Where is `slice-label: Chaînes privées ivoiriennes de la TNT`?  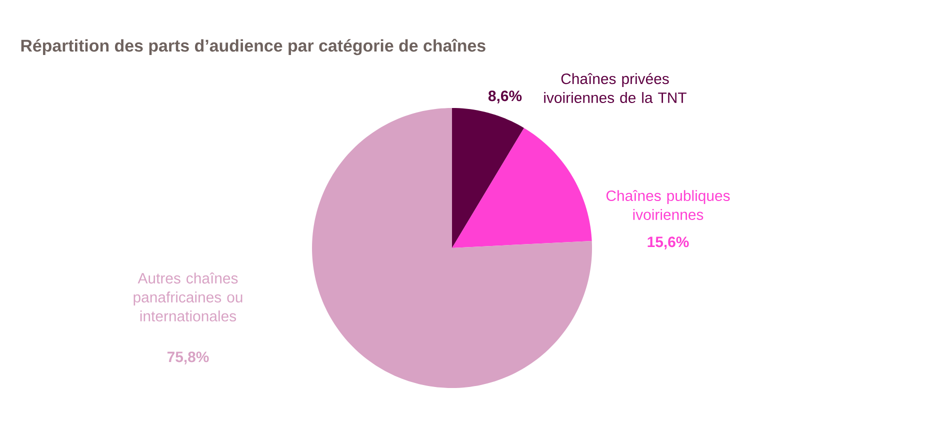 slice-label: Chaînes privées ivoiriennes de la TNT is located at coordinates (615, 88).